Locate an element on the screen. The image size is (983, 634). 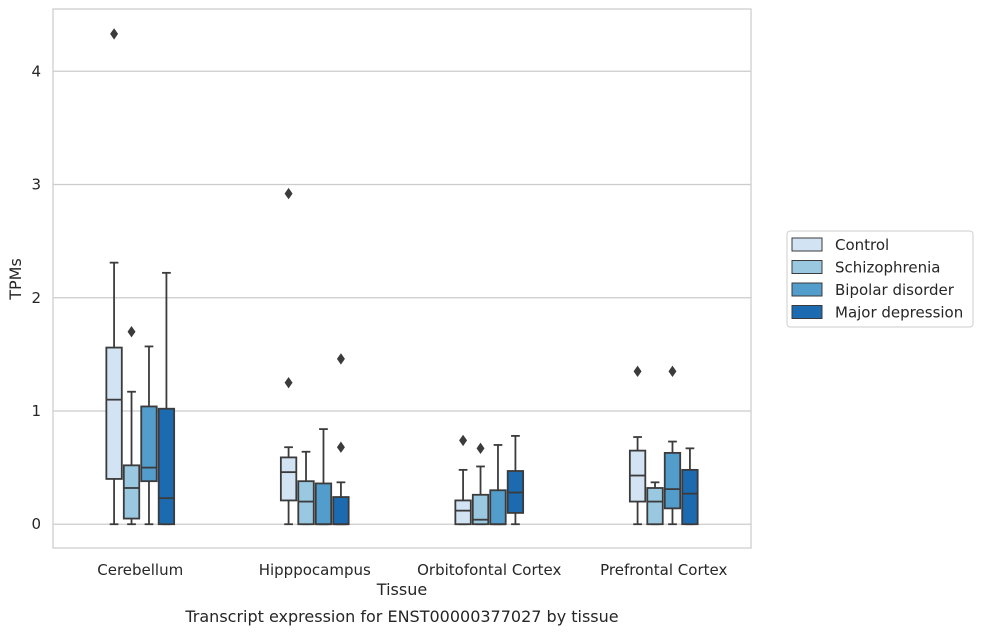
legend-label: Control is located at coordinates (862, 245).